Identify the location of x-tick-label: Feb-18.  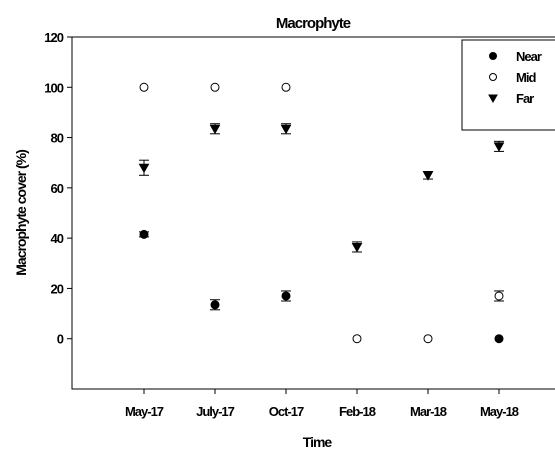
(357, 411).